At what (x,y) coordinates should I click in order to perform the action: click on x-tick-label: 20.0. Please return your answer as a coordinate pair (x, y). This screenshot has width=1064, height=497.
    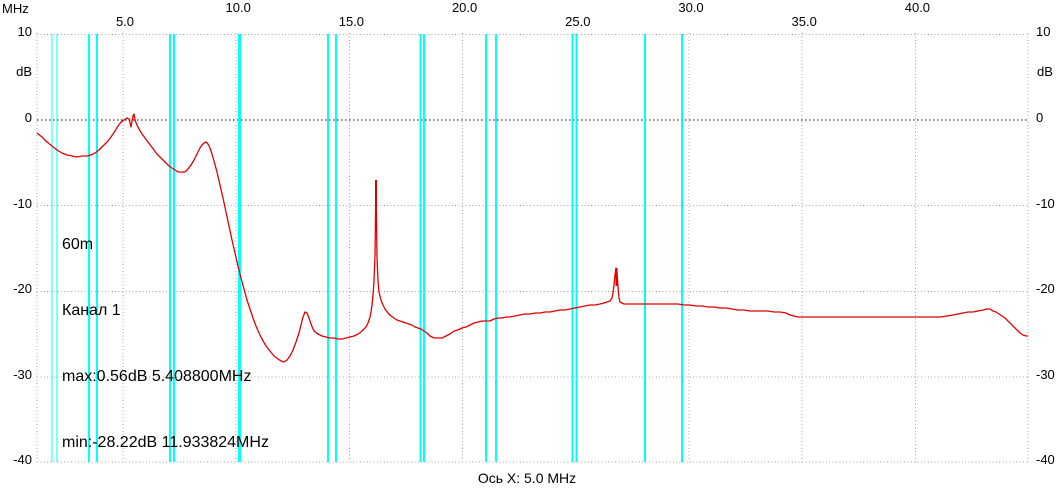
    Looking at the image, I should click on (464, 7).